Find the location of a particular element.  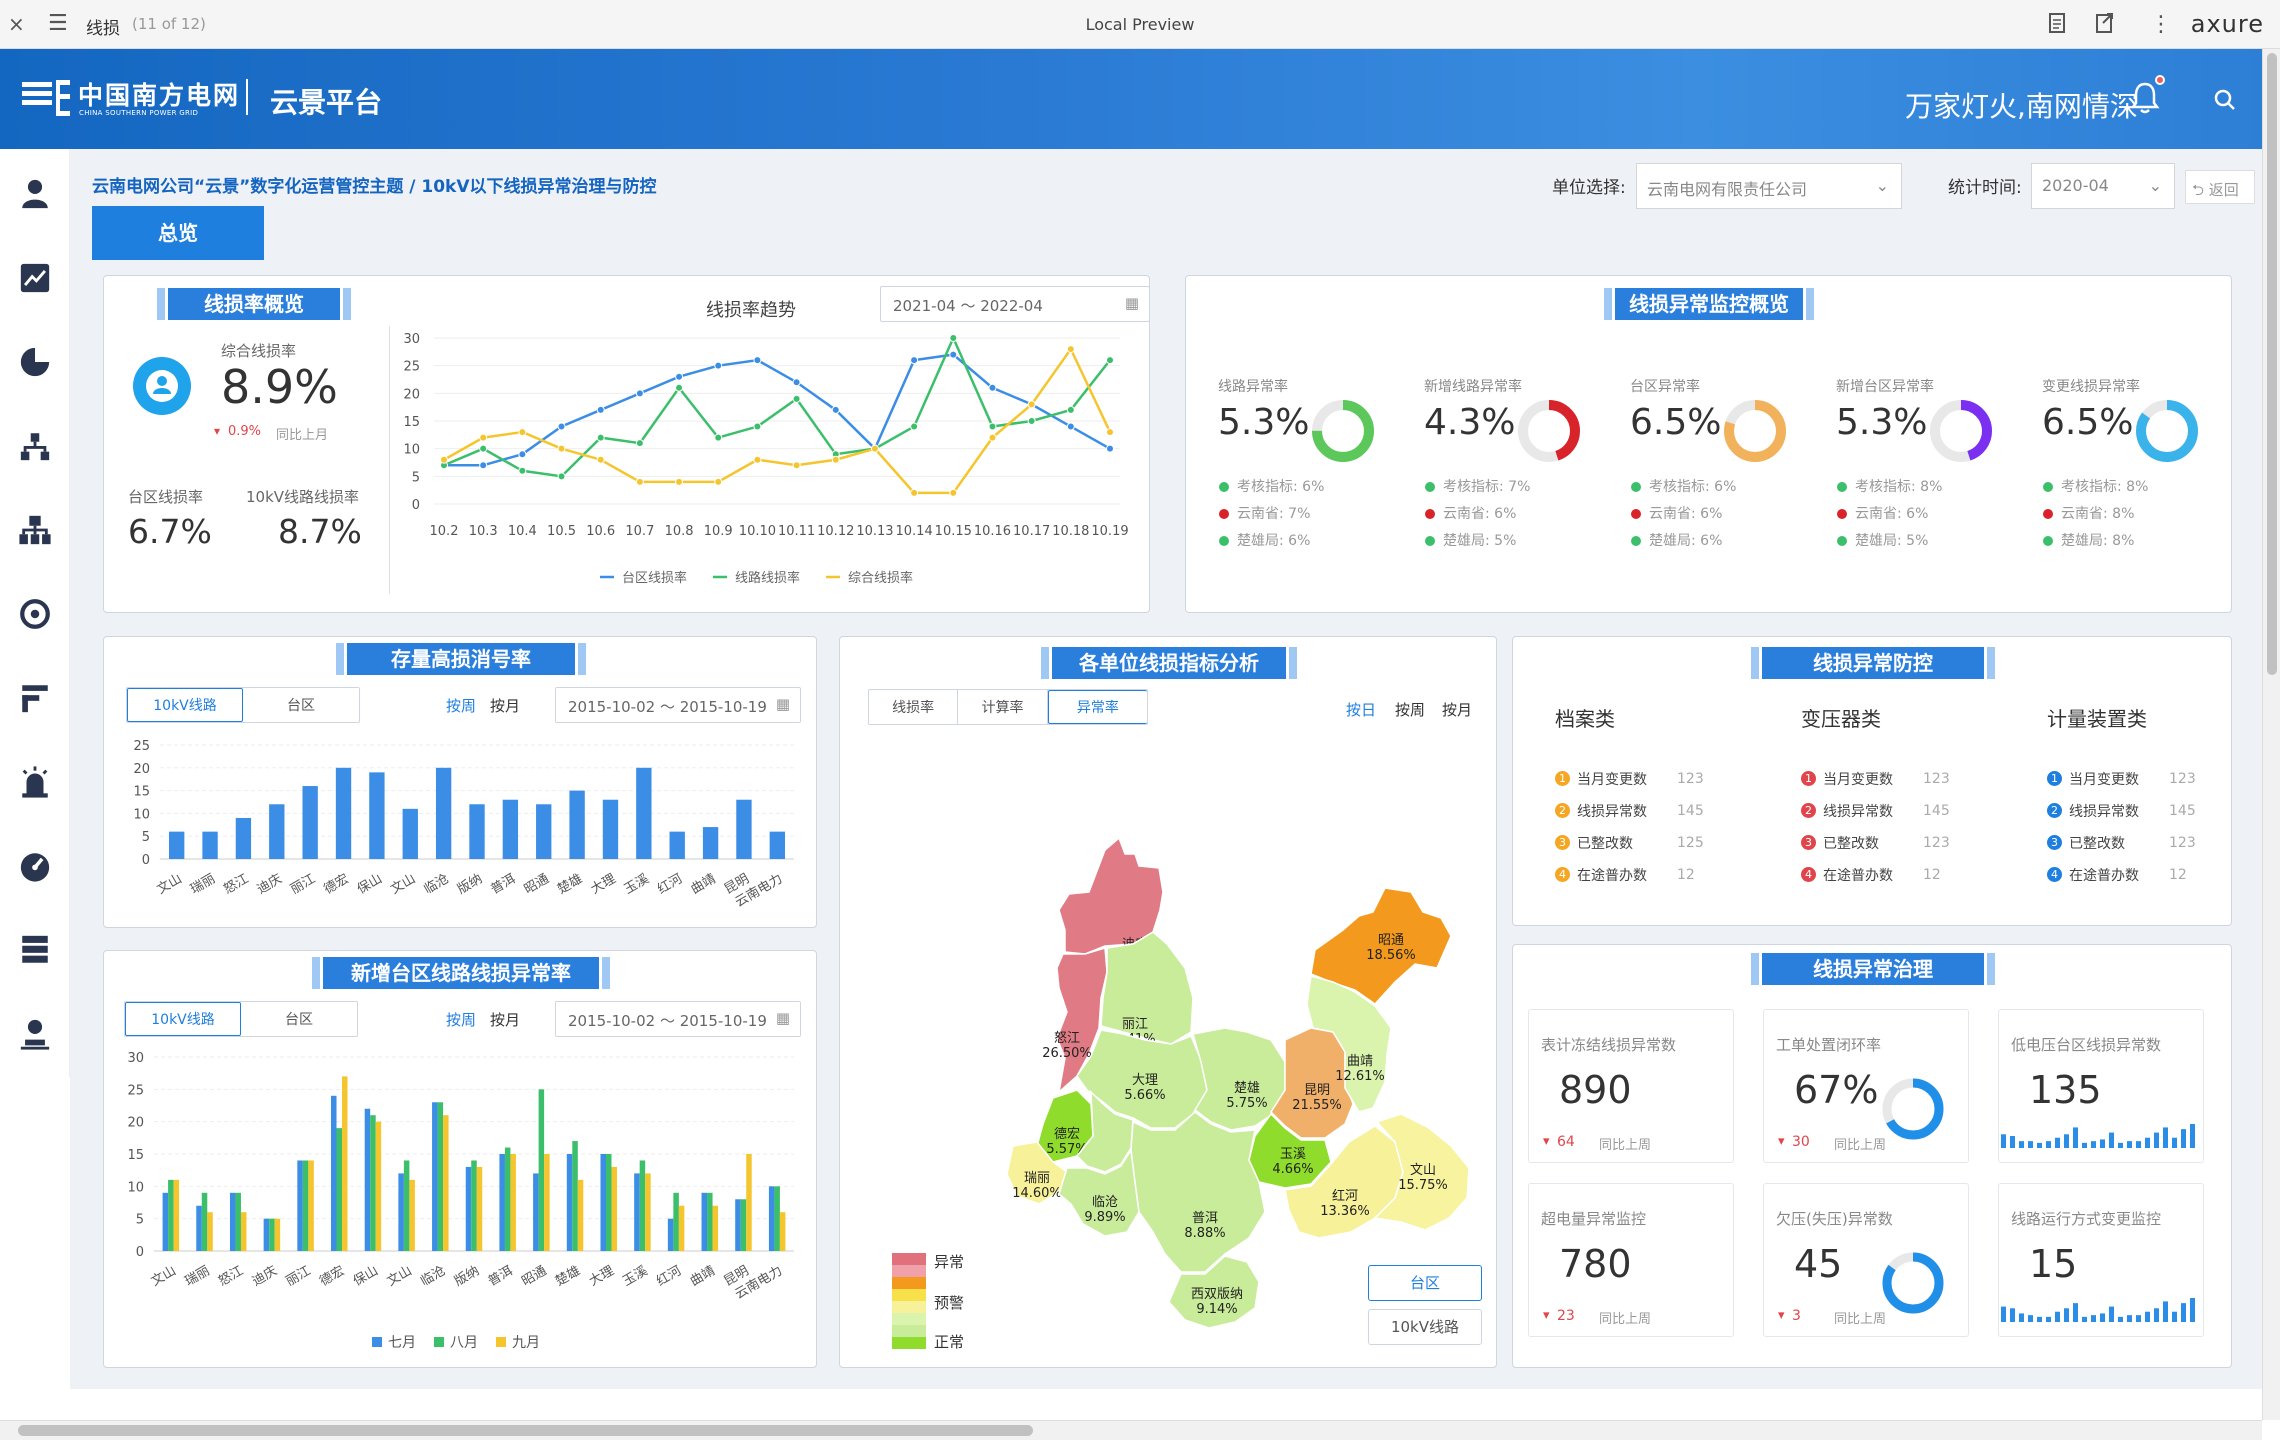

region-value: 5.57% is located at coordinates (1066, 1149).